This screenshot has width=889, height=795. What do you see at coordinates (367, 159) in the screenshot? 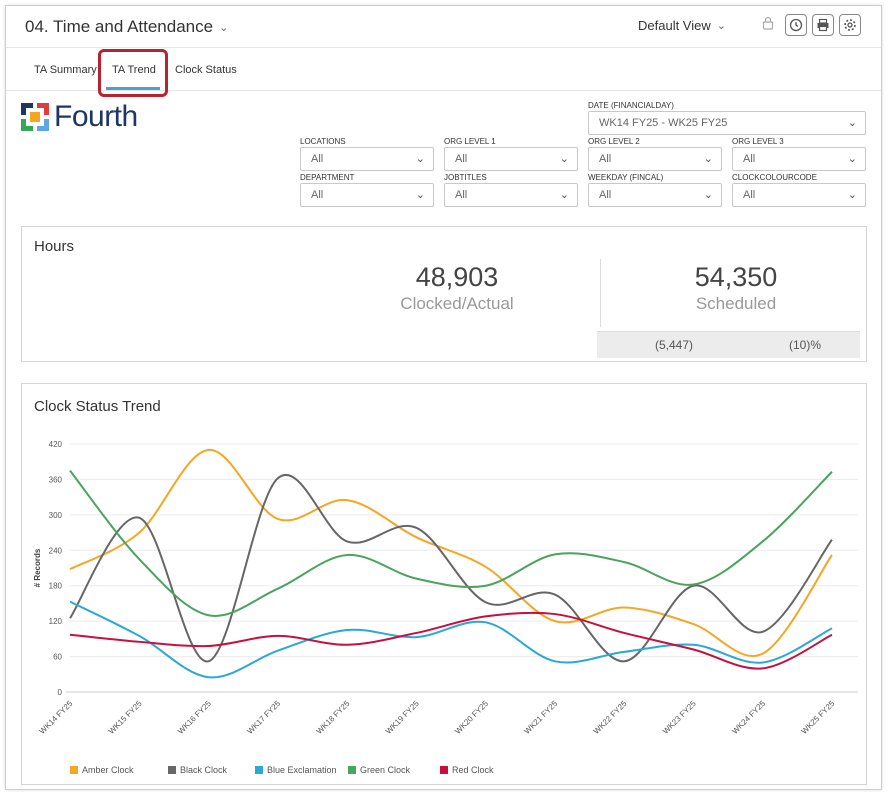
I see `locations-filter-select: All ⌄` at bounding box center [367, 159].